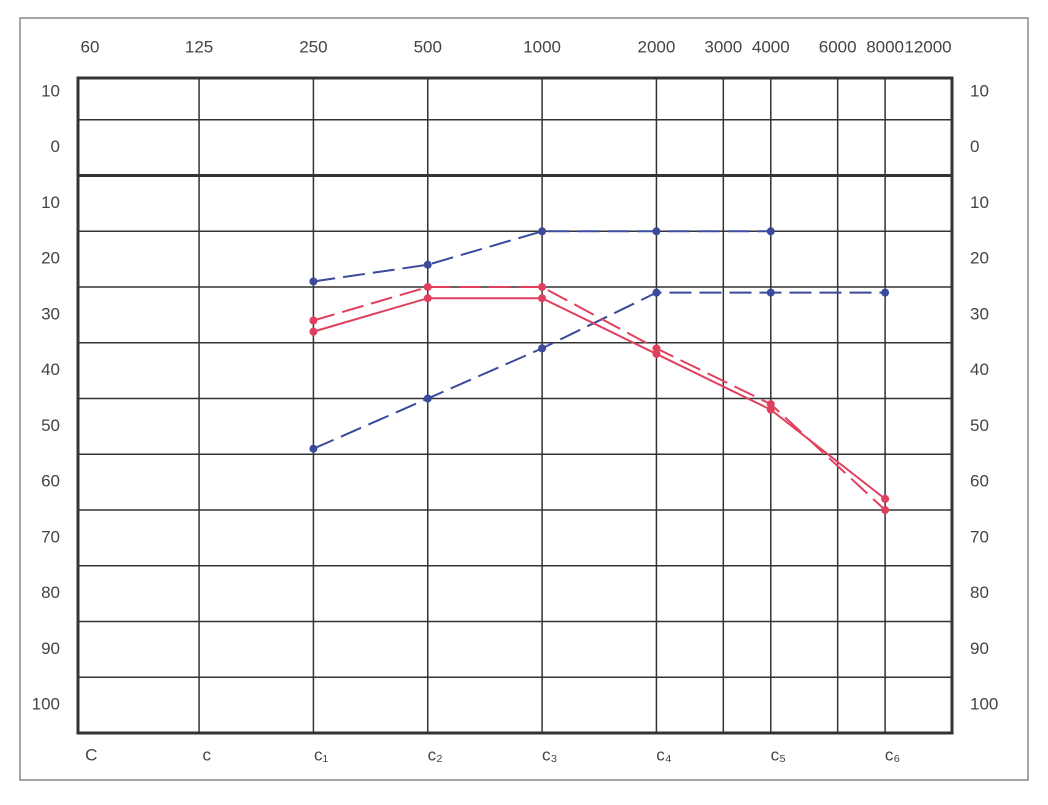 This screenshot has height=805, width=1048. Describe the element at coordinates (50, 592) in the screenshot. I see `y-tick-label: 80` at that location.